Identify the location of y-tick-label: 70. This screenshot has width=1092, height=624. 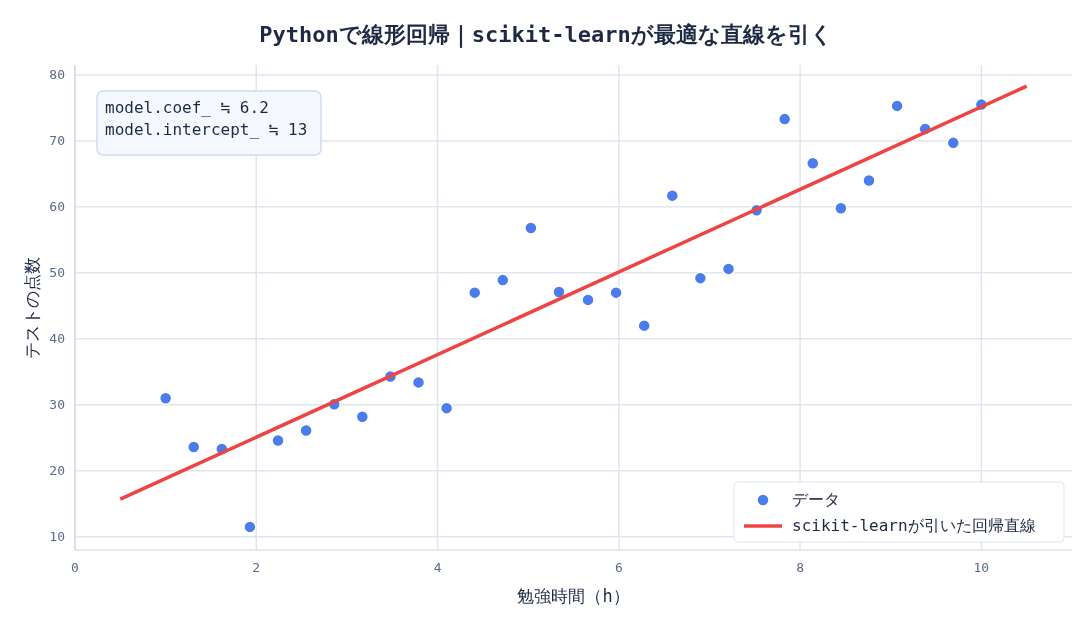
(57, 140).